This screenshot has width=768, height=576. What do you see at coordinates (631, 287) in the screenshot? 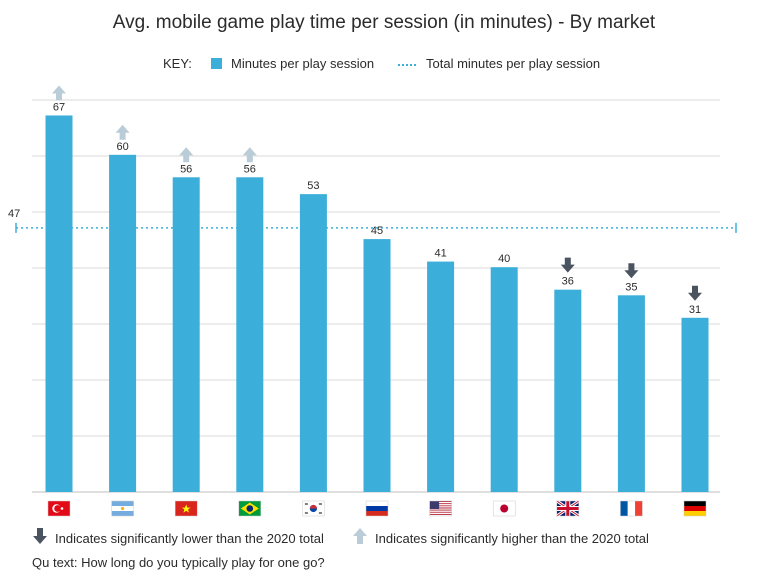
I see `bar-value-label: 35` at bounding box center [631, 287].